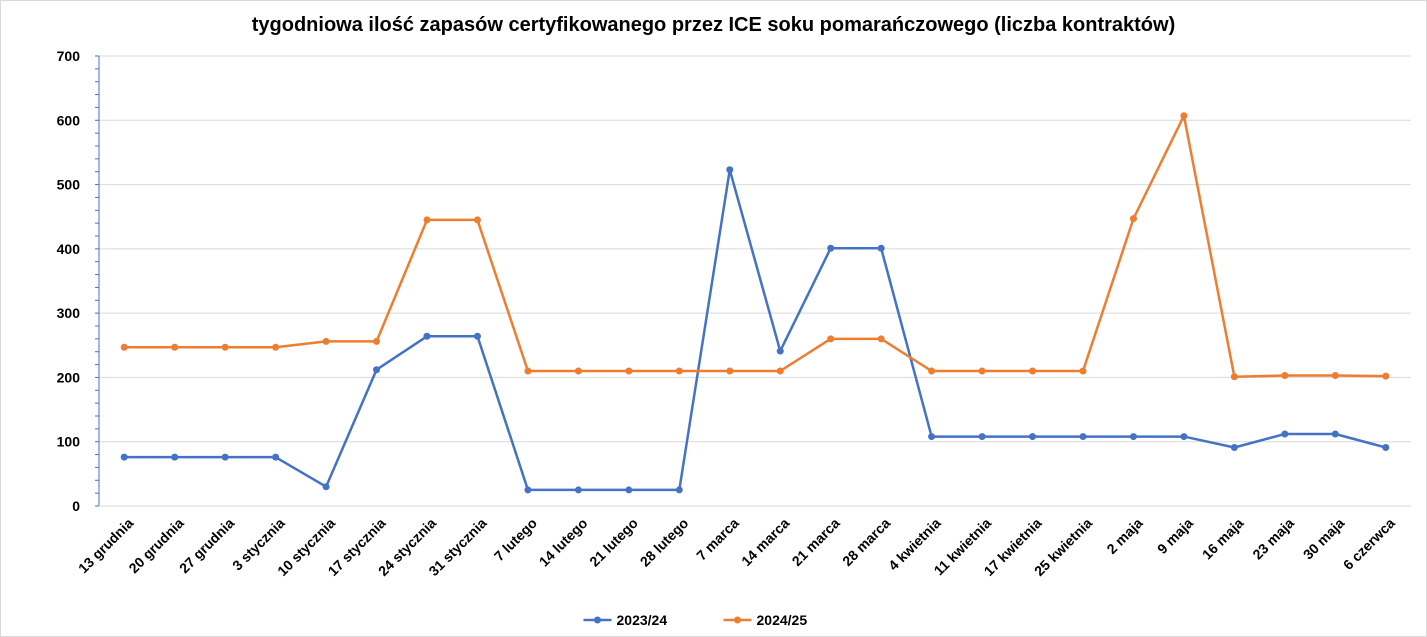 This screenshot has width=1427, height=637. What do you see at coordinates (664, 542) in the screenshot?
I see `x-tick-label: 28 lutego` at bounding box center [664, 542].